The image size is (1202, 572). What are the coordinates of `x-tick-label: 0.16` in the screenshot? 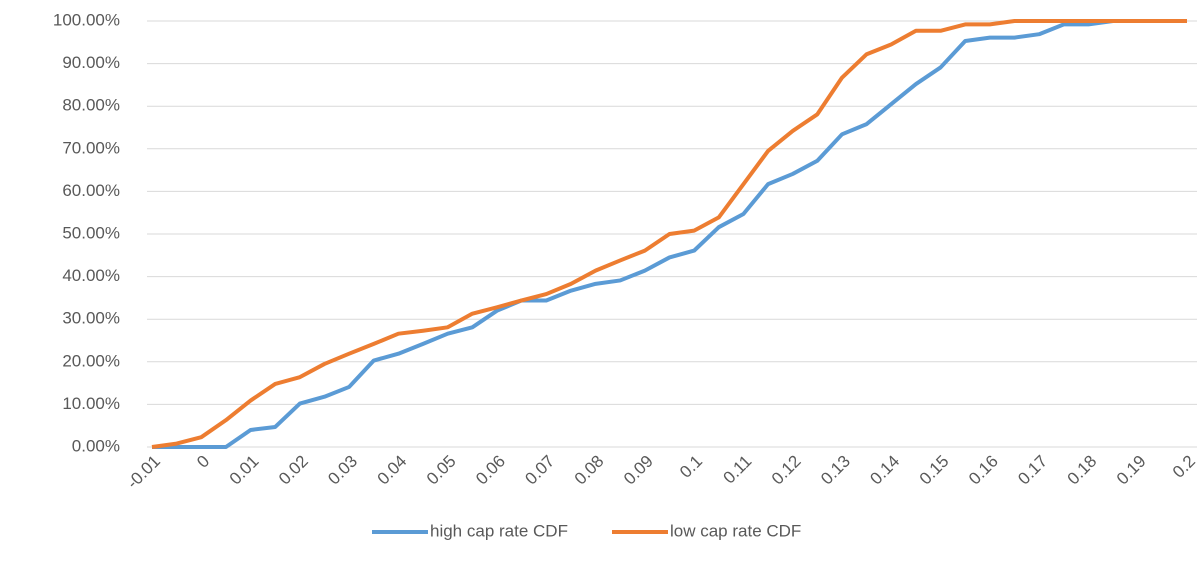 It's located at (983, 470).